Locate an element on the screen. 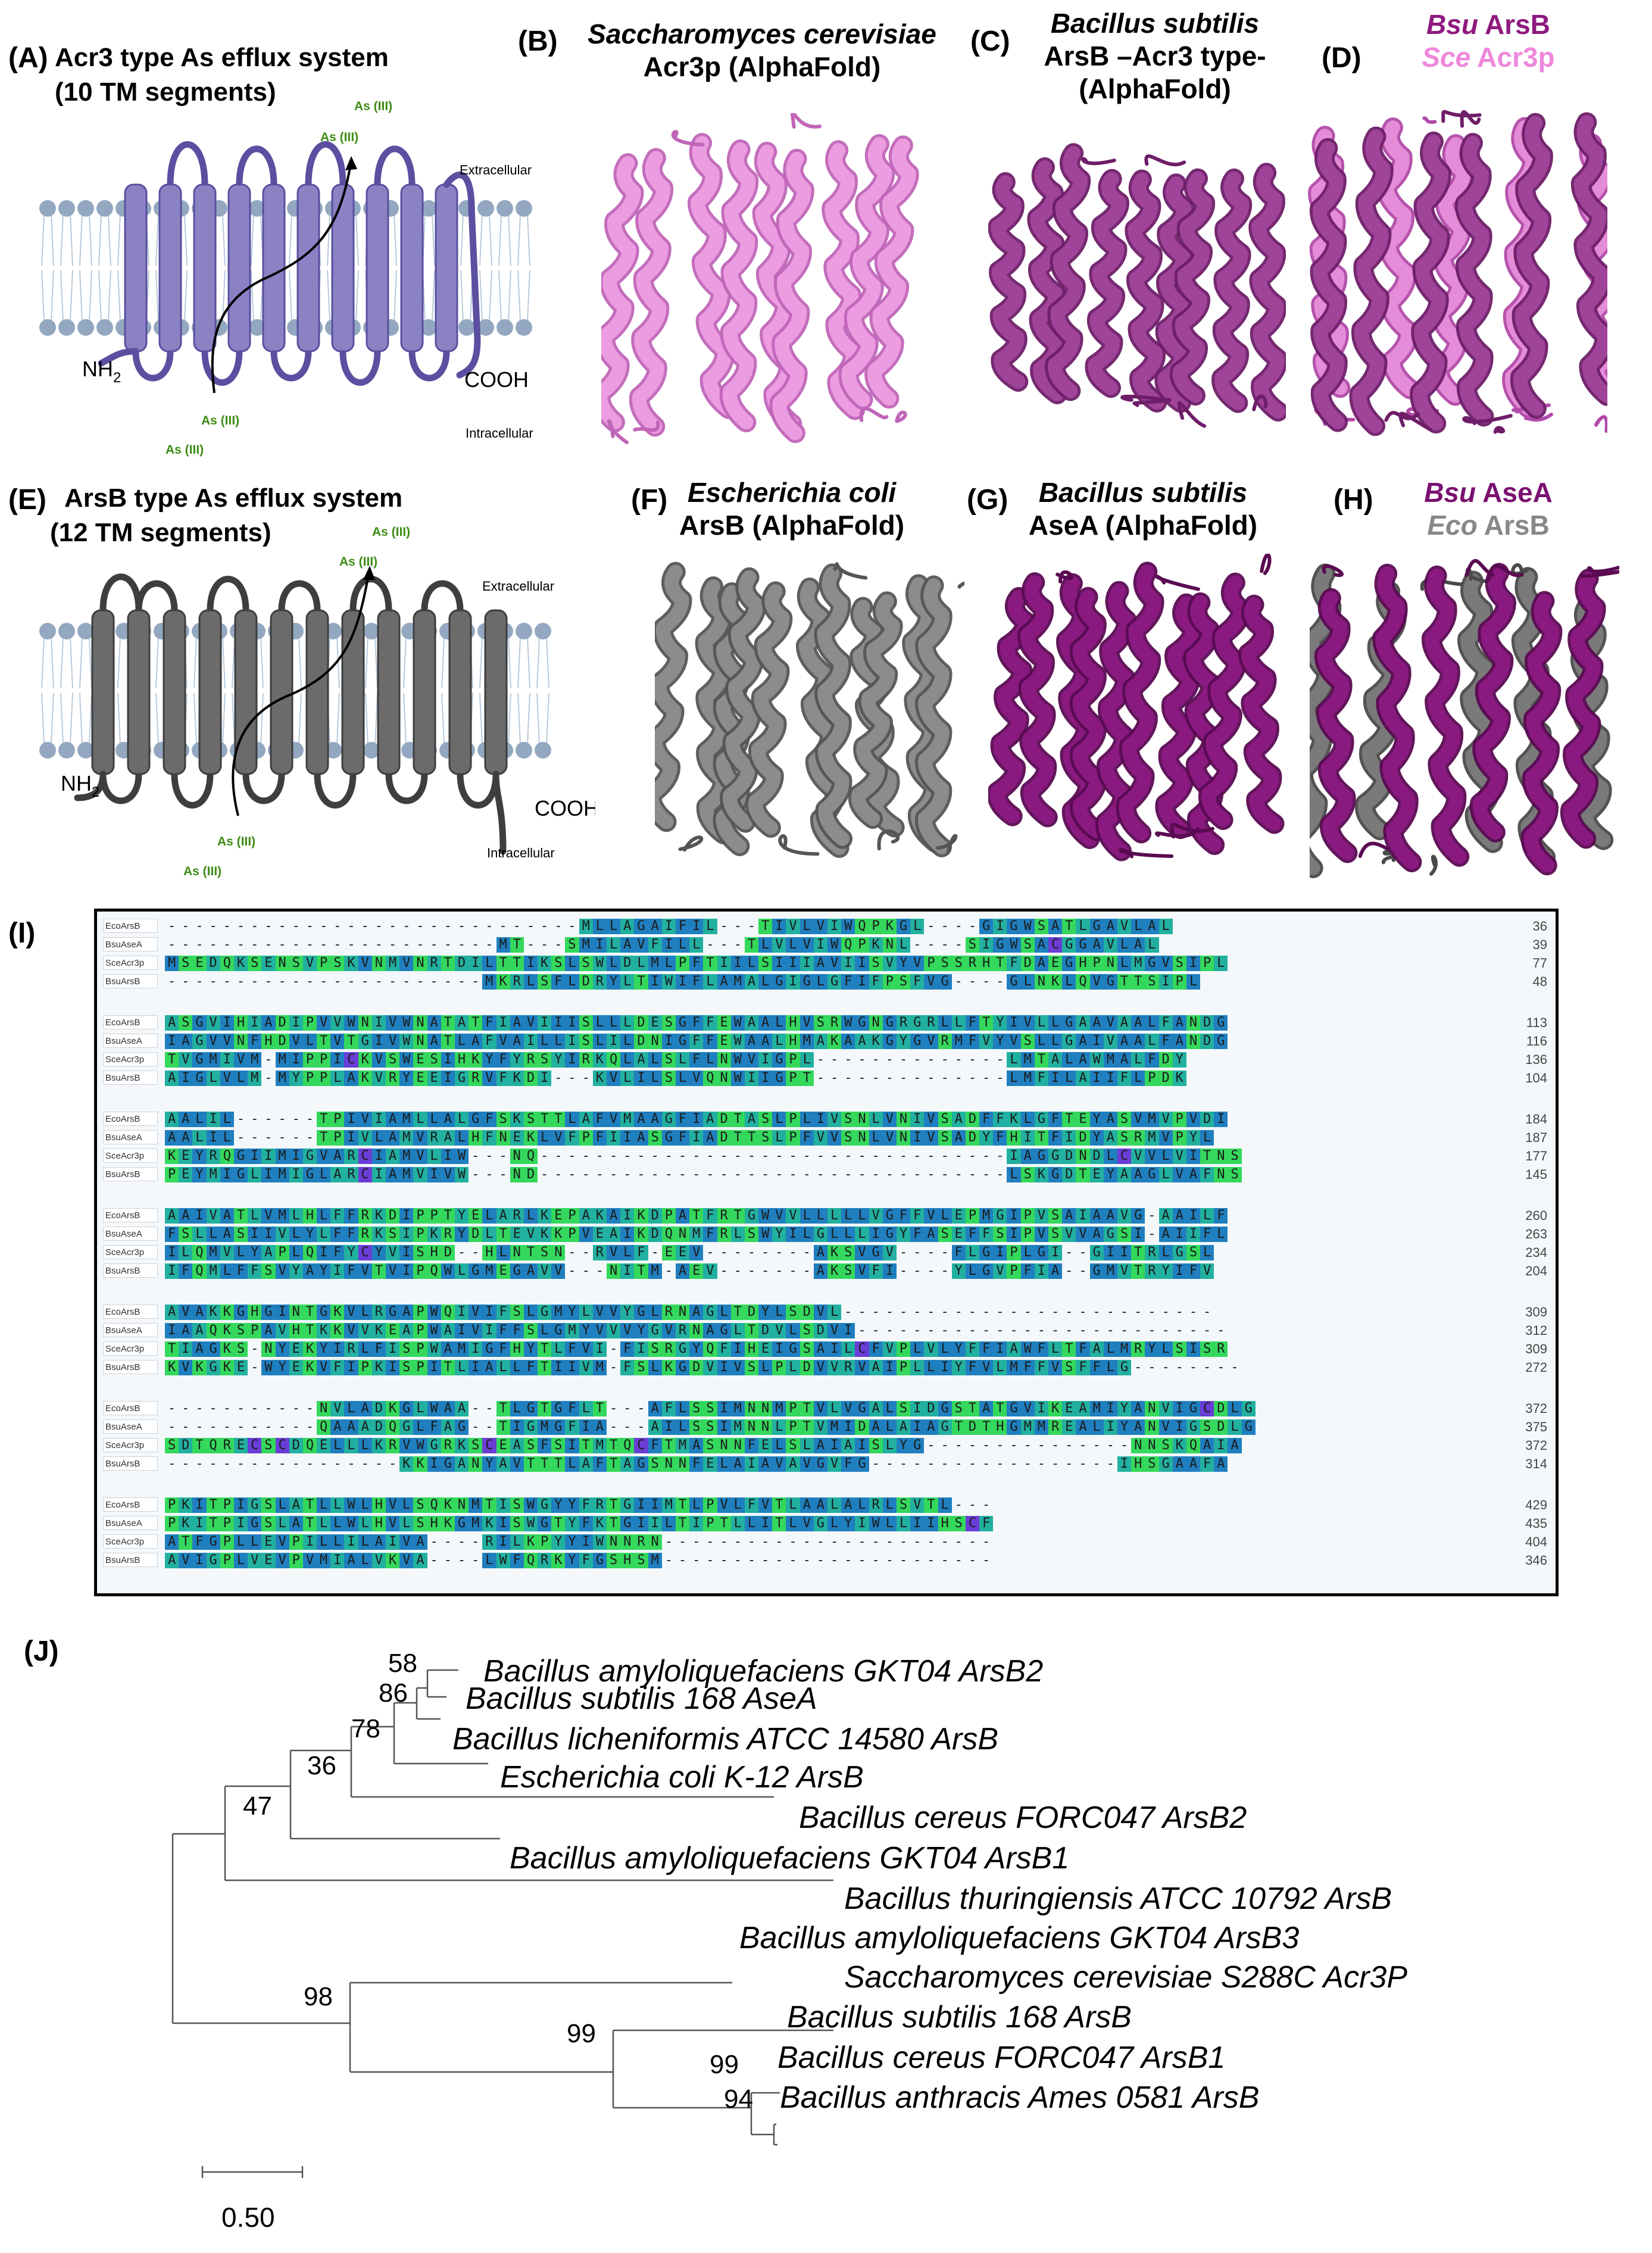  taxon-label: Bacillus cereus FORC047 ArsB2 is located at coordinates (1023, 1817).